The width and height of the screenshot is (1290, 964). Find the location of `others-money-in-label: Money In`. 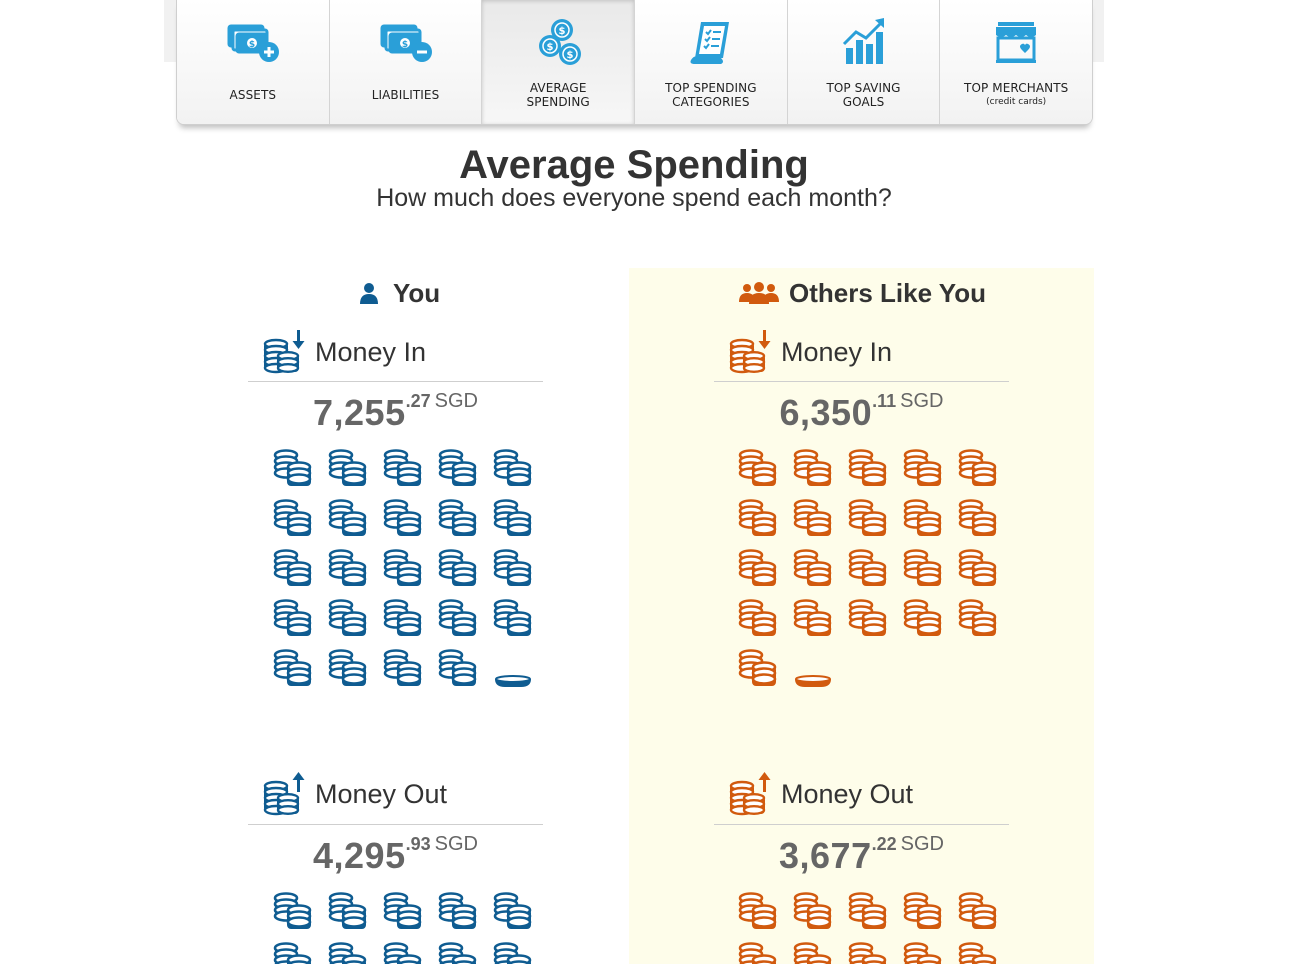

others-money-in-label: Money In is located at coordinates (837, 351).